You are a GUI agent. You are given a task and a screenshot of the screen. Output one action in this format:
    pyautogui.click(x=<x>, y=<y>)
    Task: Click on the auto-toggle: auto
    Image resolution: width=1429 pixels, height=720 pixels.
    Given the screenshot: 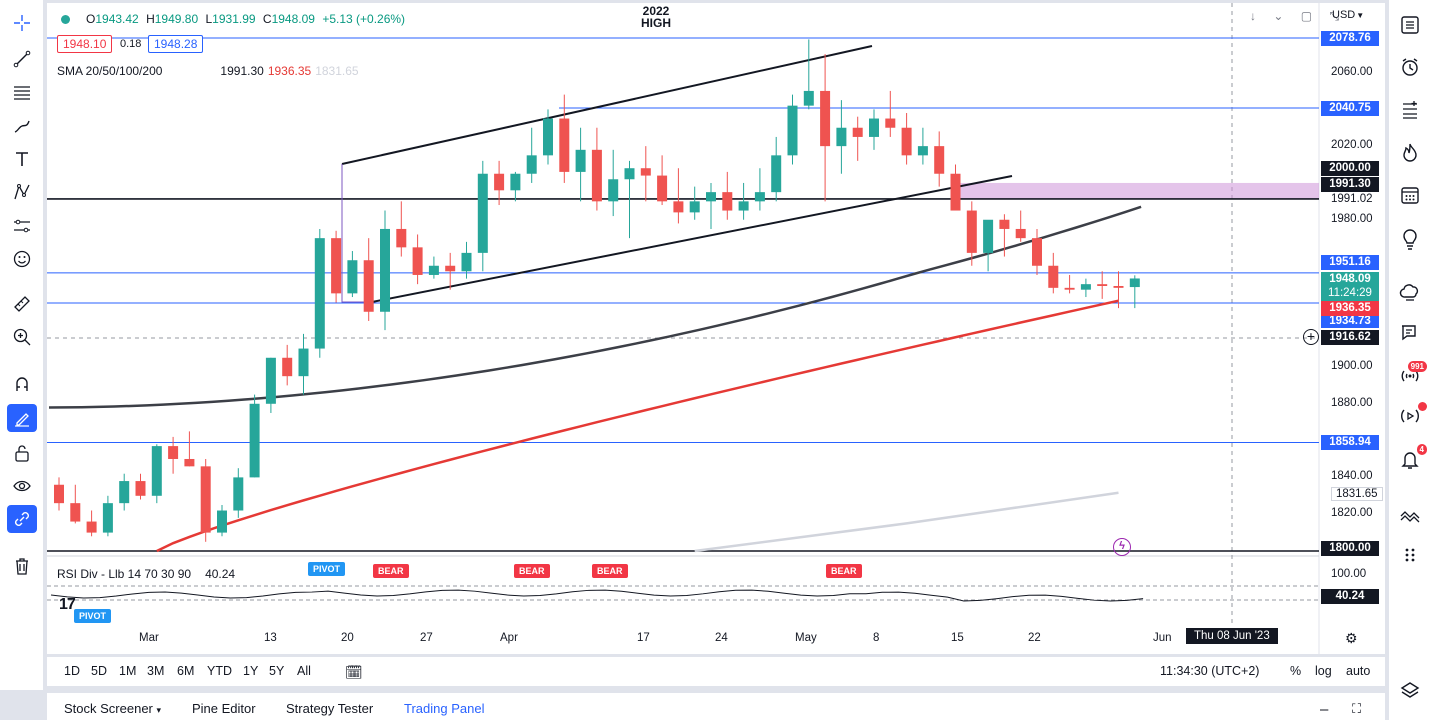 What is the action you would take?
    pyautogui.click(x=1358, y=671)
    